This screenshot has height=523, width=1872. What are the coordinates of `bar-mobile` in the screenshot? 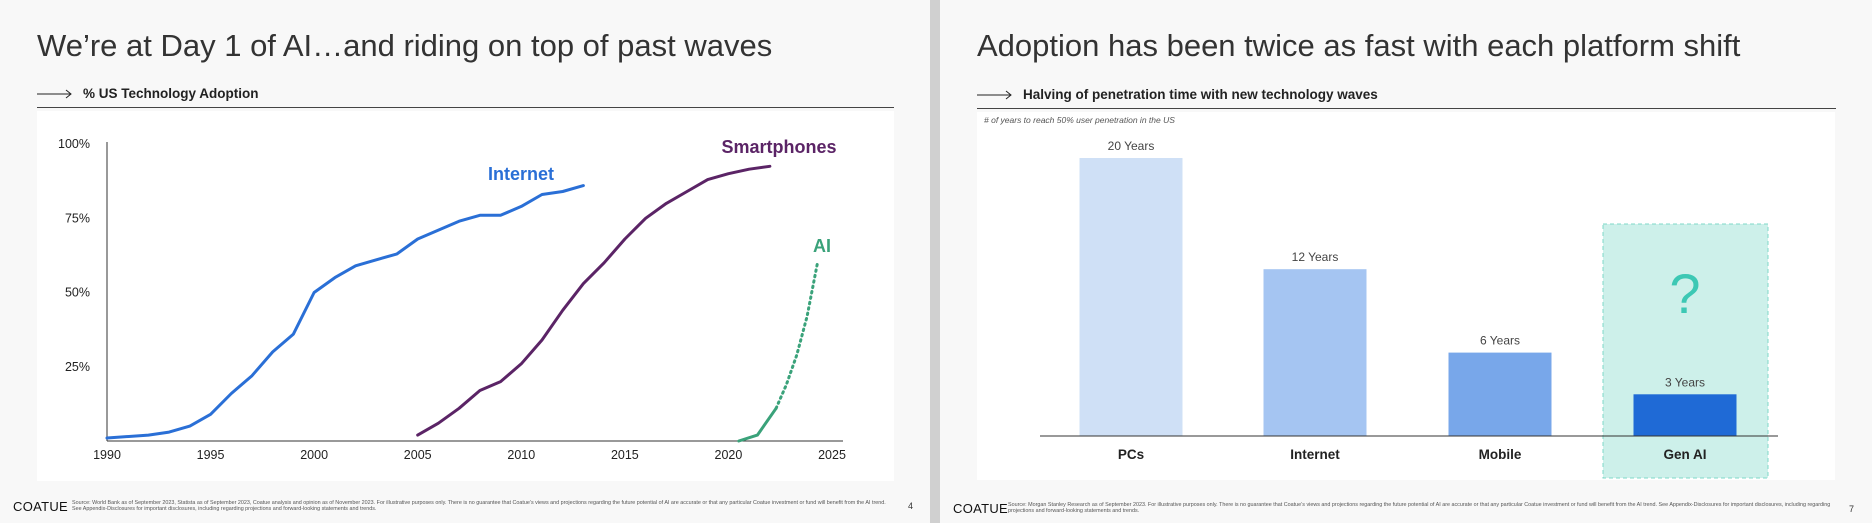 It's located at (1500, 394).